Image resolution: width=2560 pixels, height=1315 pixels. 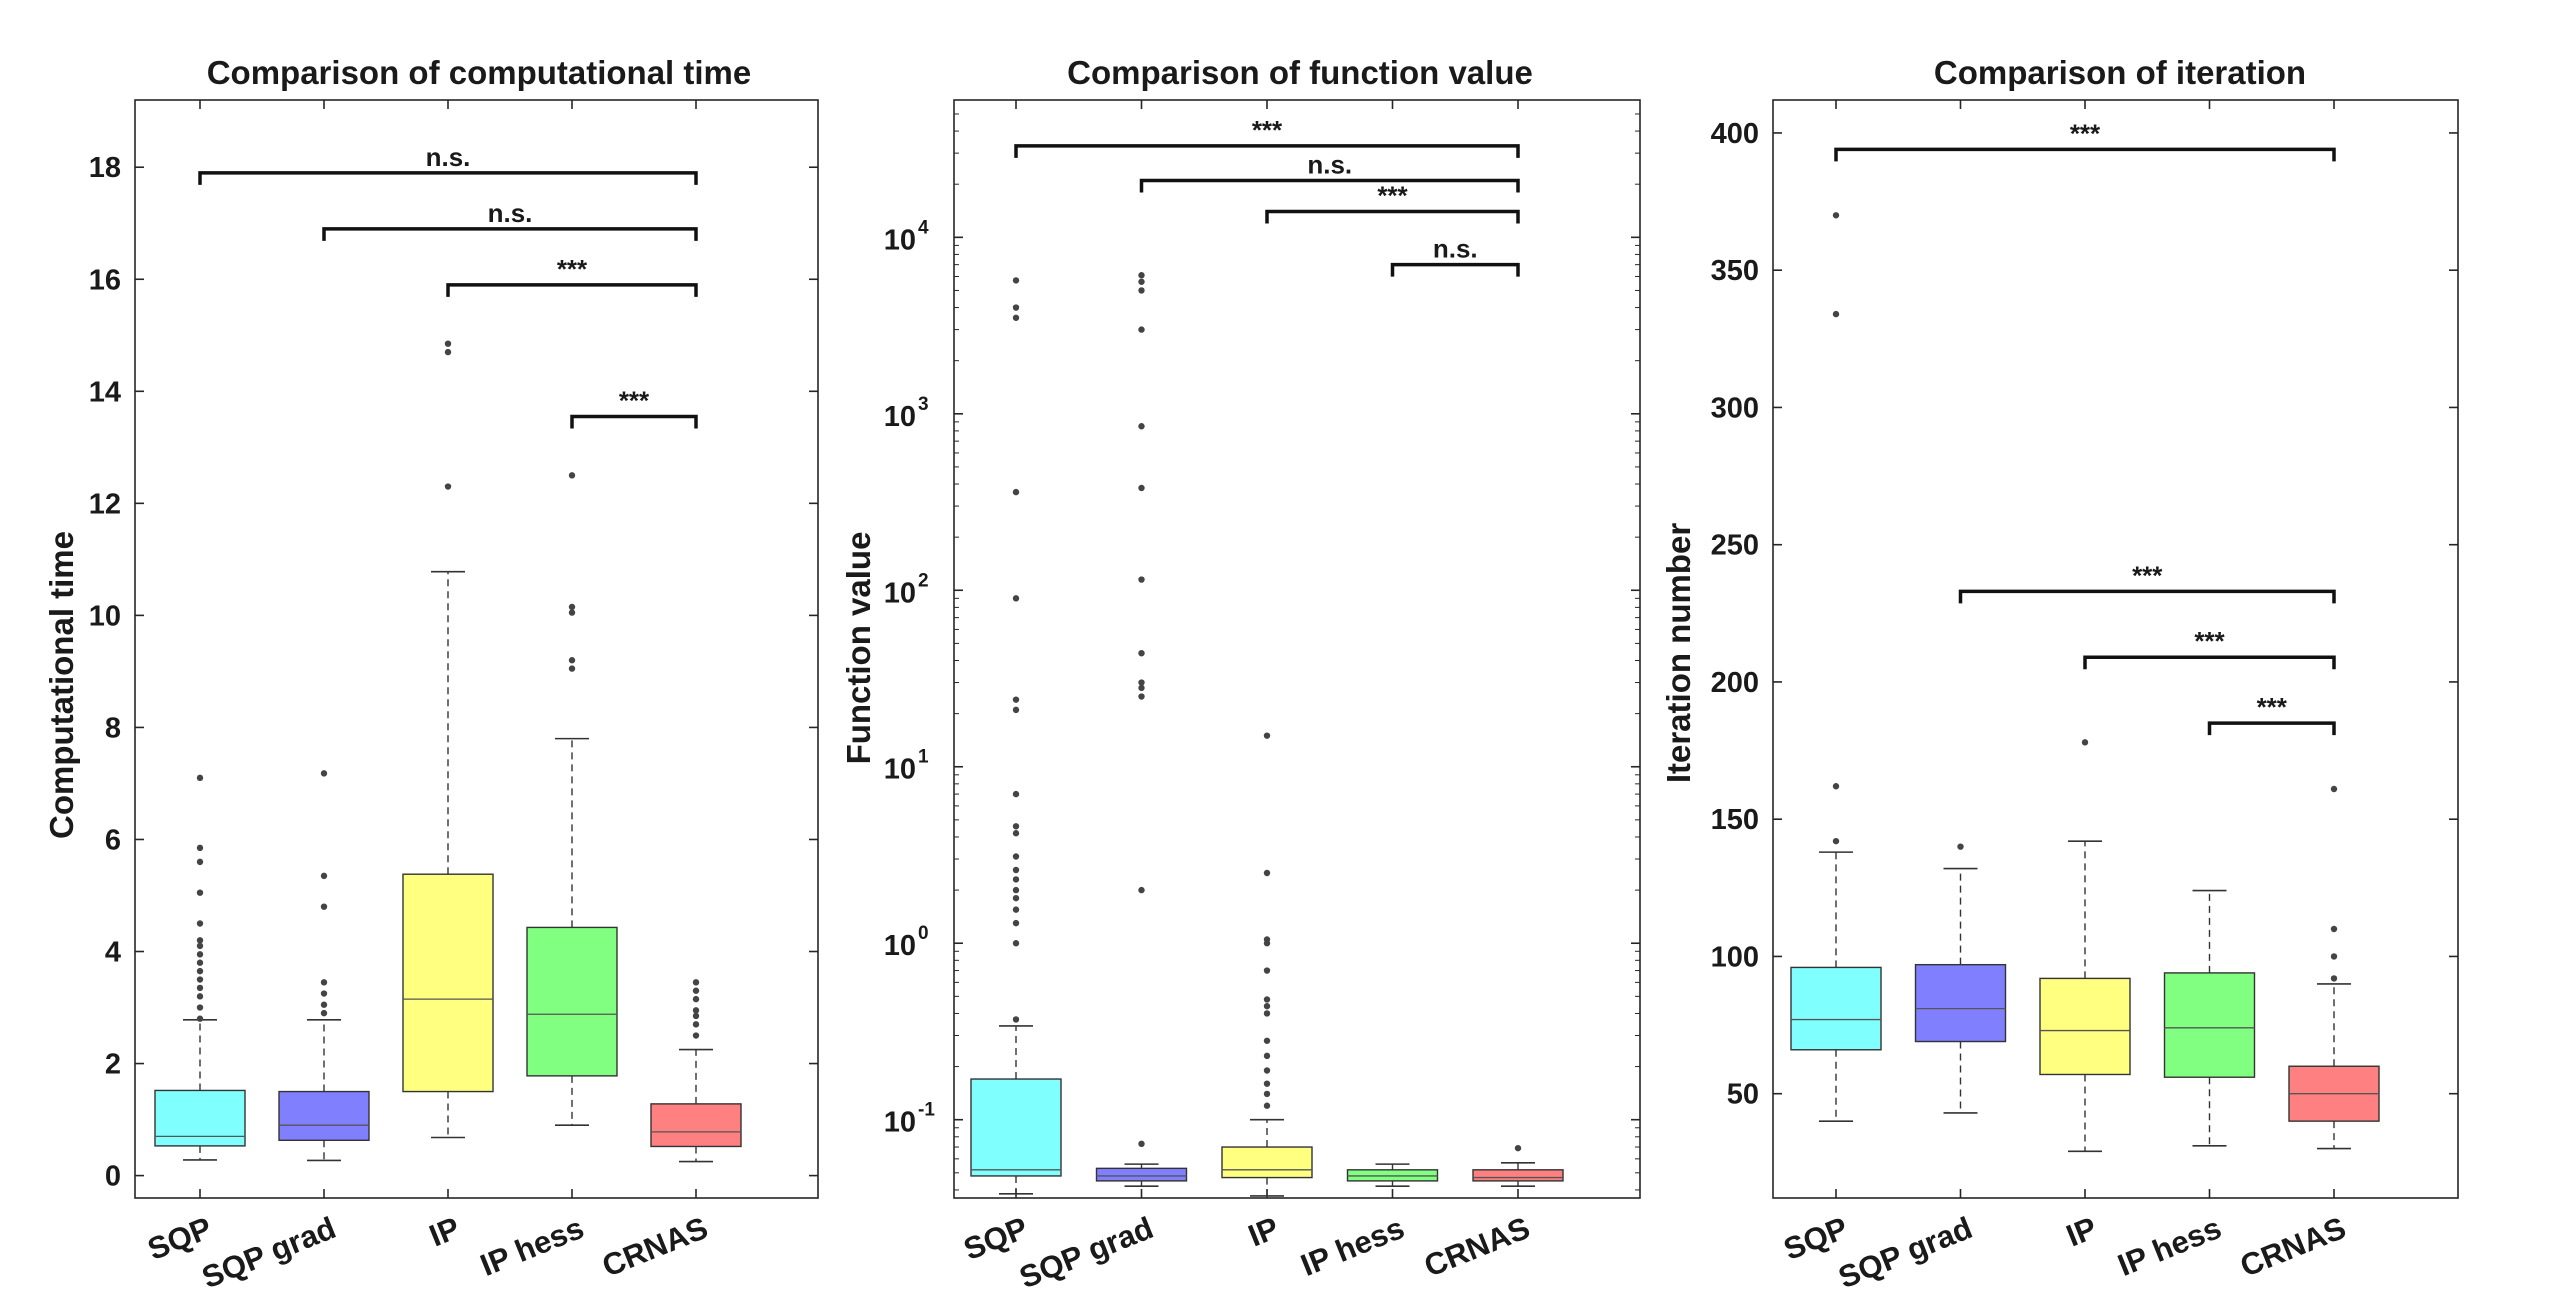 I want to click on x-tick-label: SQP, so click(x=996, y=1238).